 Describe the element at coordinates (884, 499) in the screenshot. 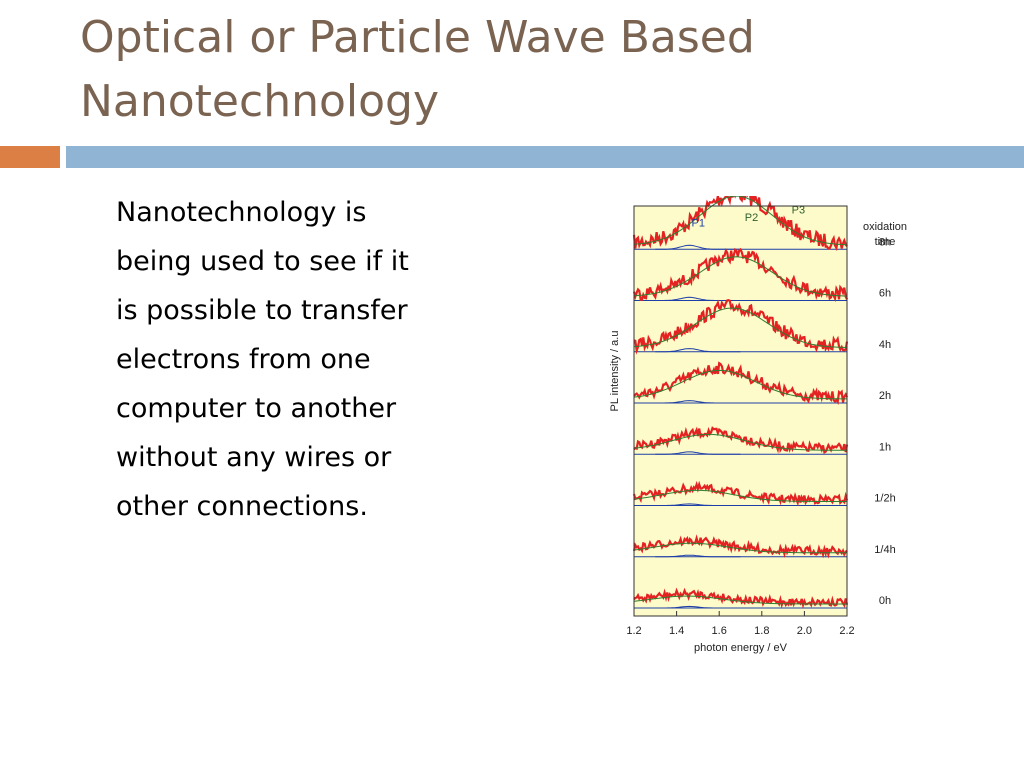

I see `series-label: 1/2h` at that location.